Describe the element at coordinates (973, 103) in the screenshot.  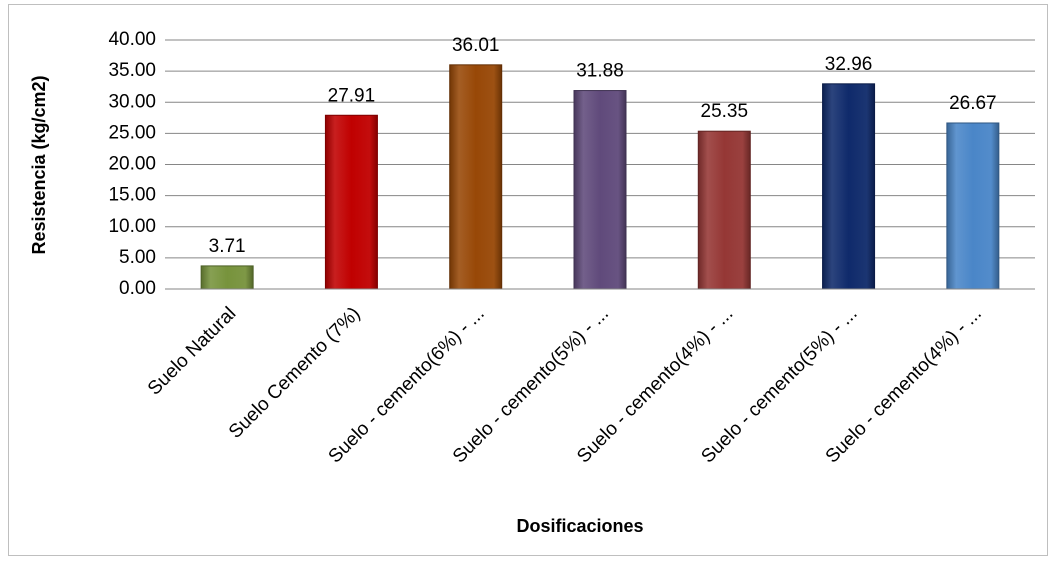
I see `data-label: 26.67` at that location.